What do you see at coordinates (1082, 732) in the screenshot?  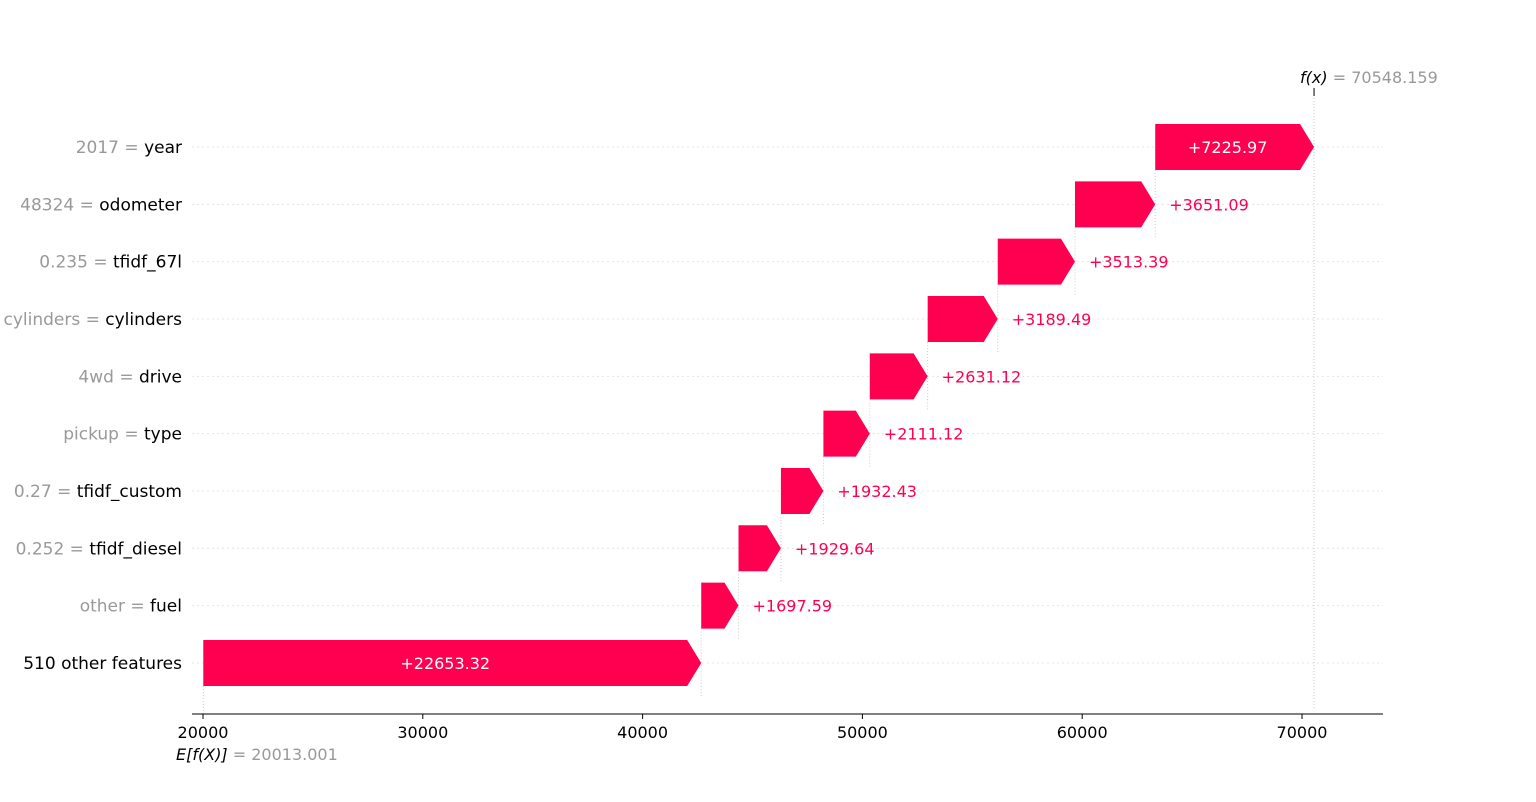 I see `x-tick-label: 60000` at bounding box center [1082, 732].